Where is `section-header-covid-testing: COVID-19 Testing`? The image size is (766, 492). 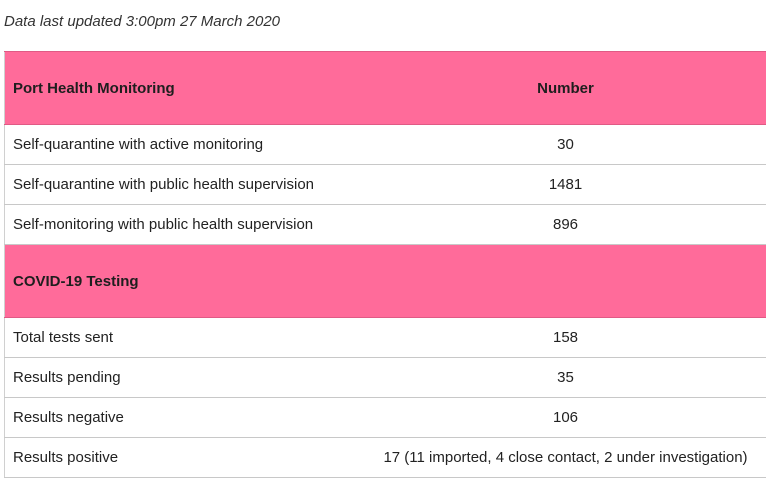 section-header-covid-testing: COVID-19 Testing is located at coordinates (385, 281).